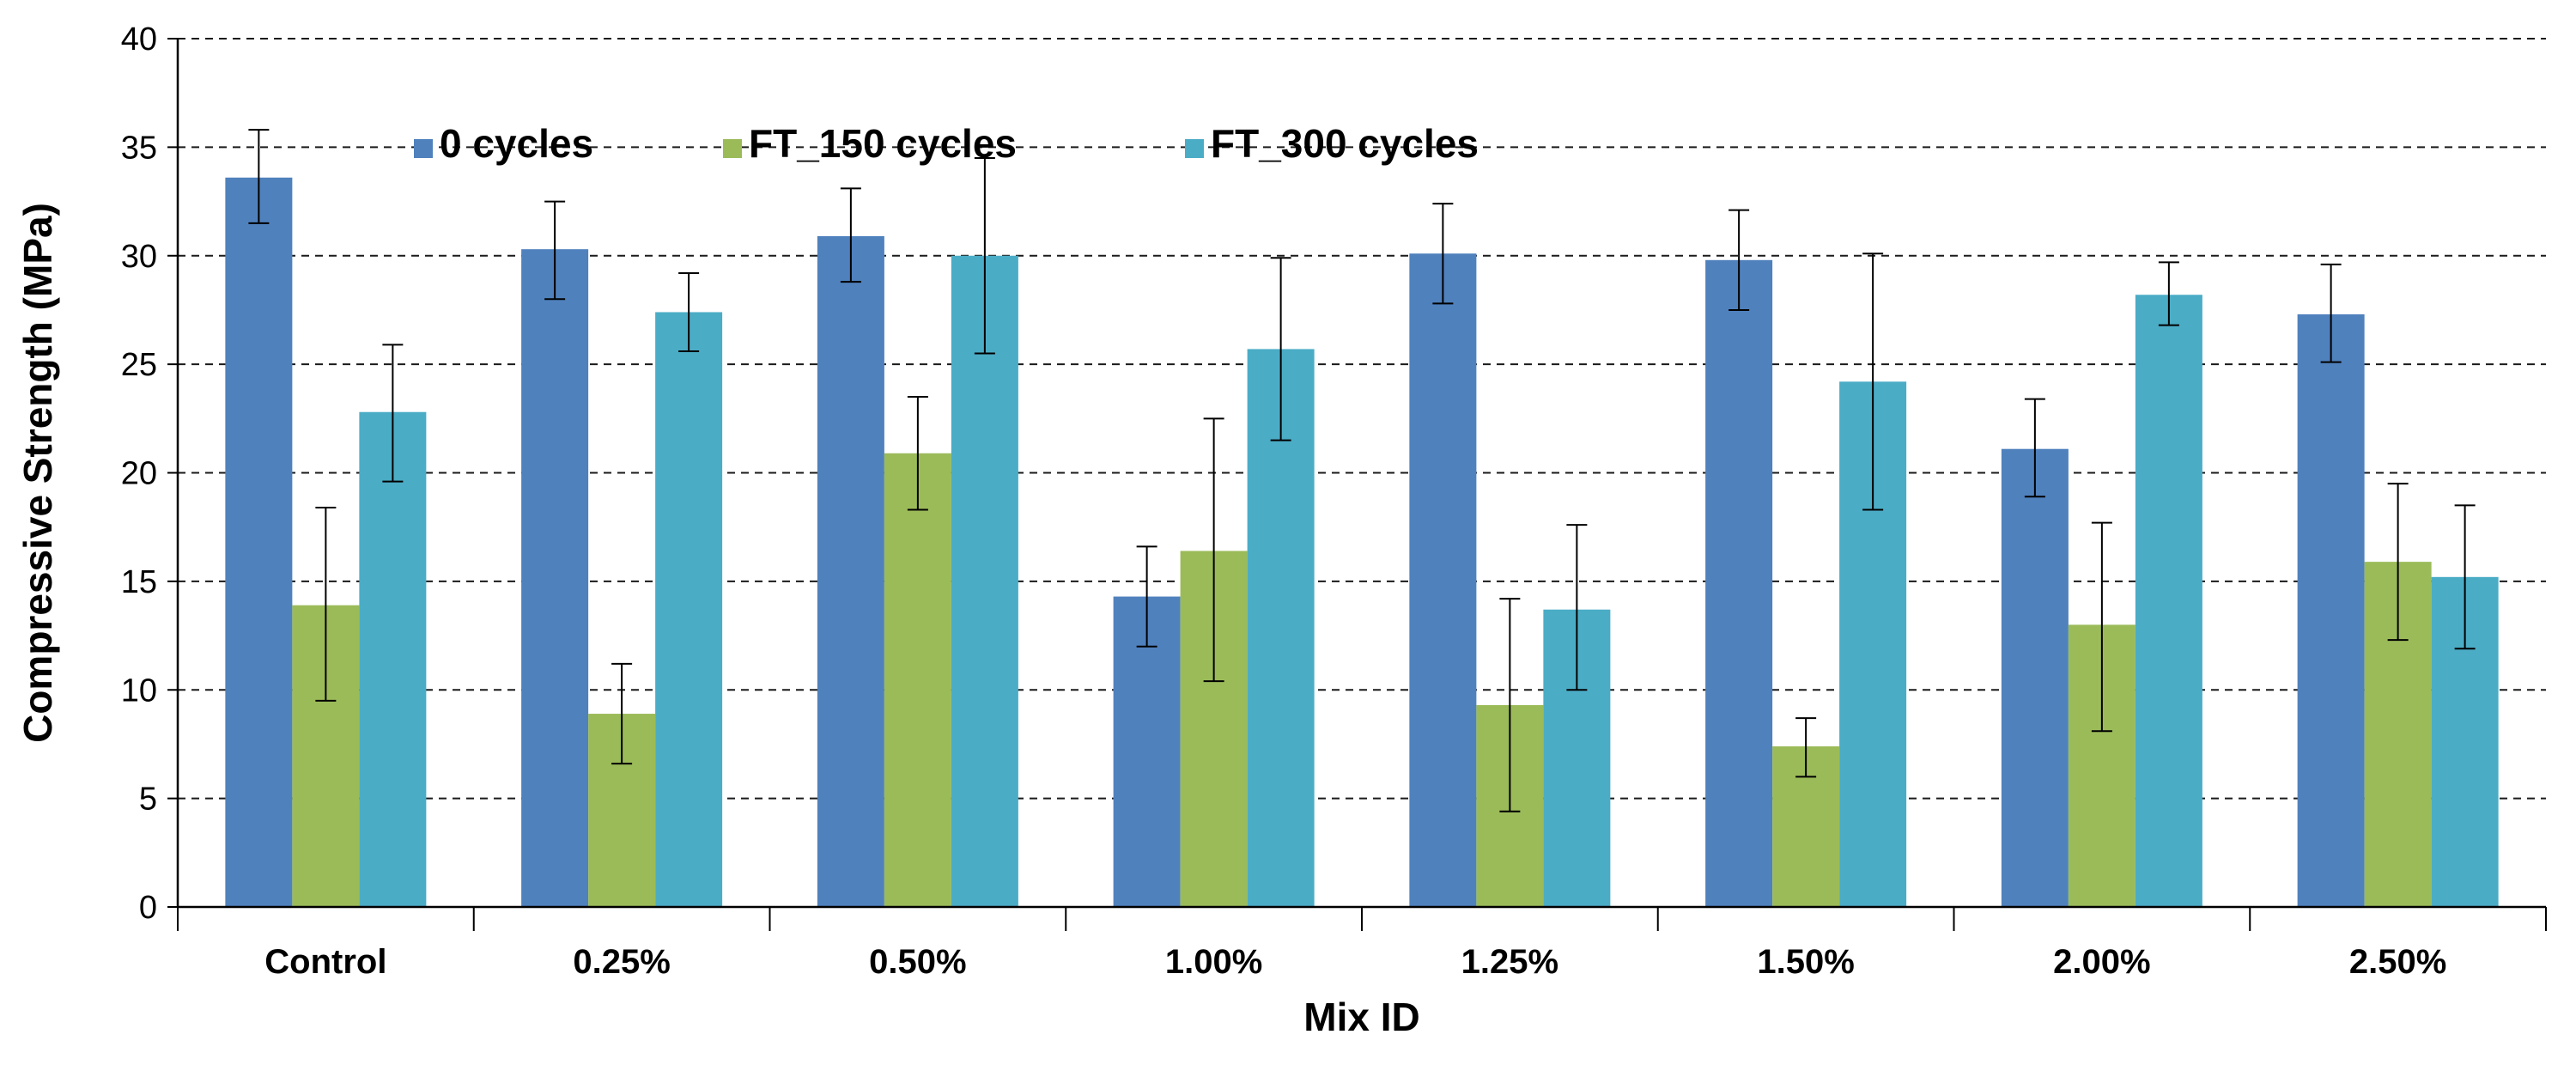 The height and width of the screenshot is (1065, 2576). I want to click on x-axis-title: Mix ID, so click(1361, 1017).